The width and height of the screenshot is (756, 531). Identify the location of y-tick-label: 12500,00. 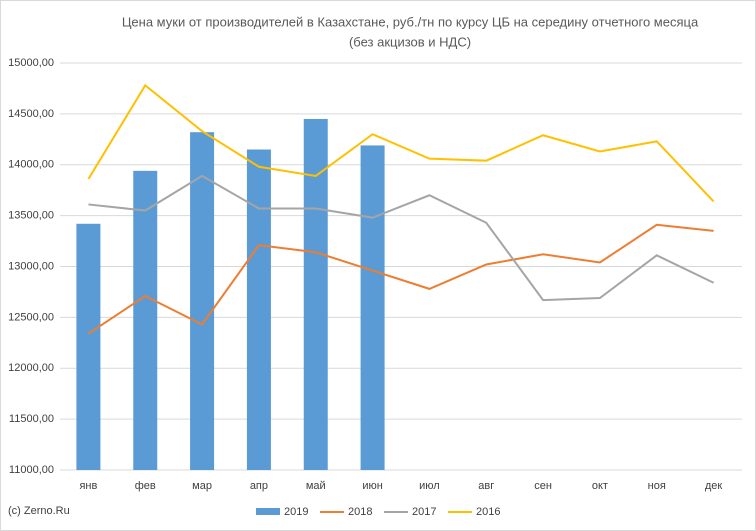
(31, 317).